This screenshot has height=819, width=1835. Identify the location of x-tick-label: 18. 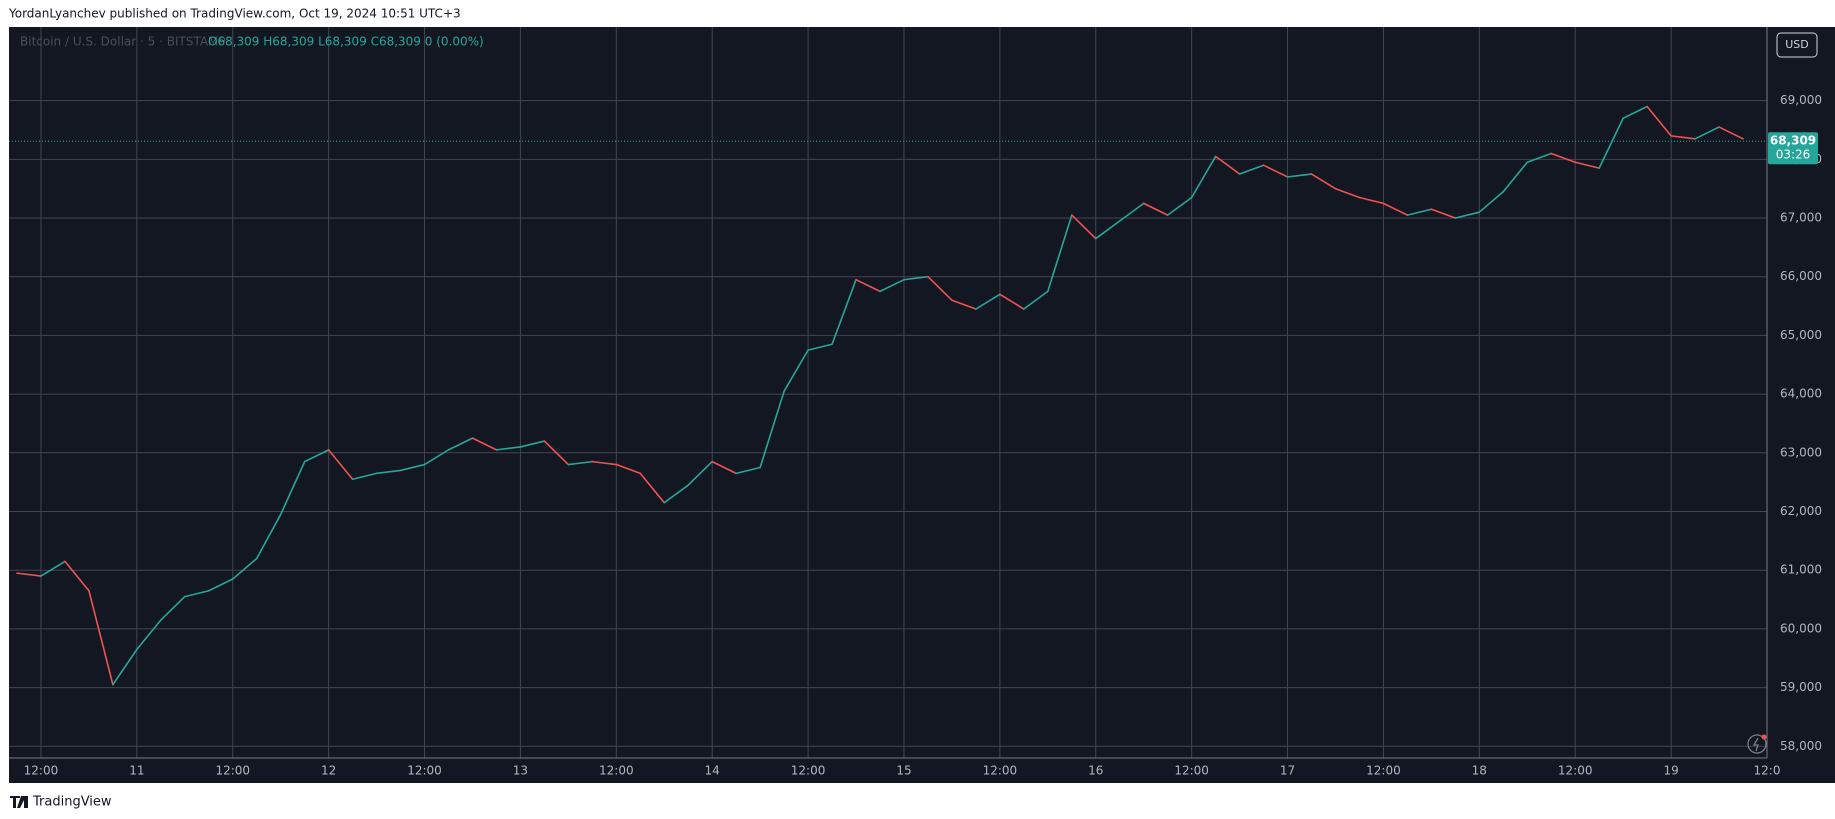
(1479, 771).